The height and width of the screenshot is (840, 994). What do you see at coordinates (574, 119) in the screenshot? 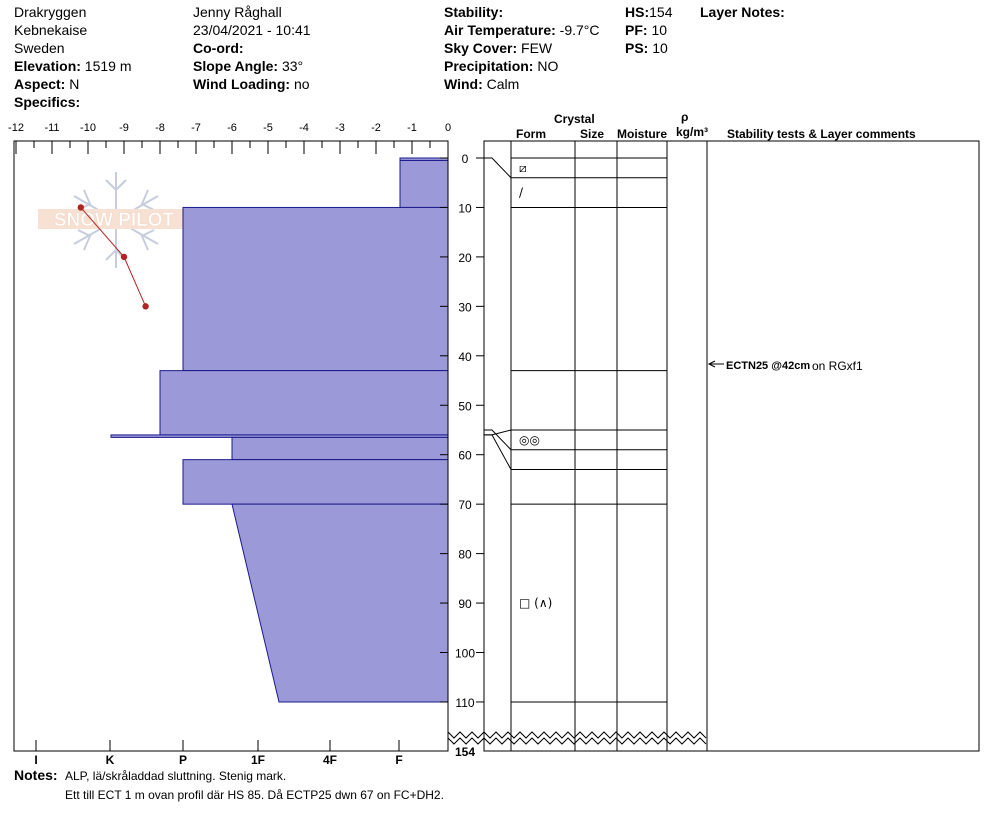
I see `crystal-header: Crystal` at bounding box center [574, 119].